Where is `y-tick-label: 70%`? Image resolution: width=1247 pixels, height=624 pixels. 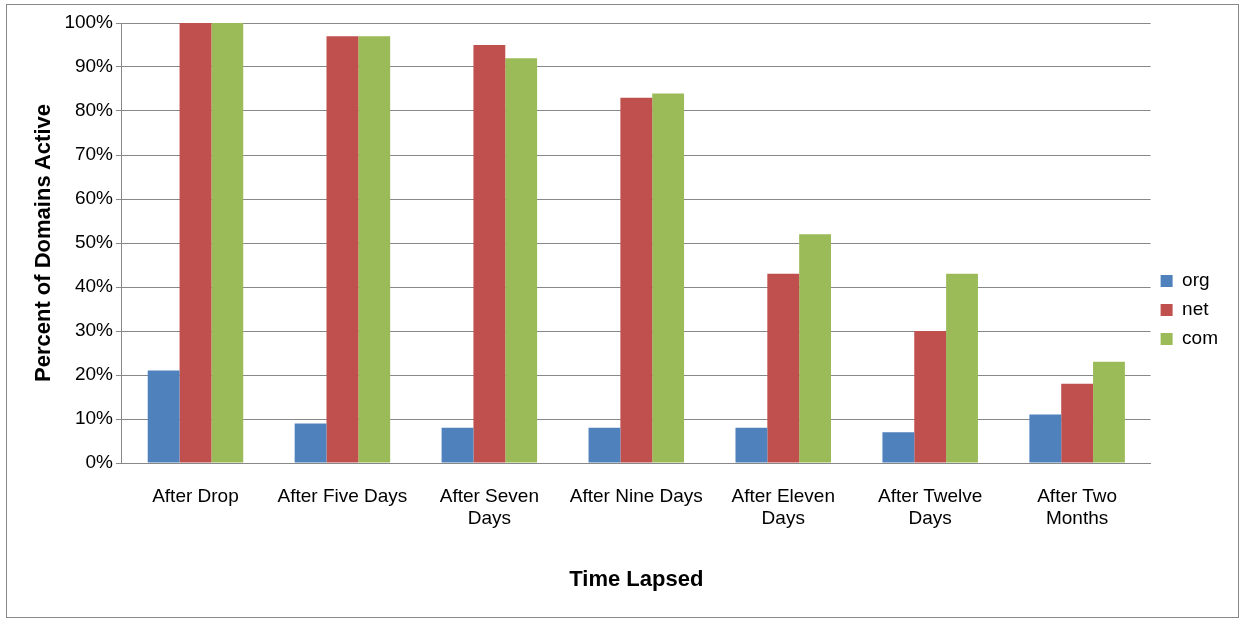 y-tick-label: 70% is located at coordinates (94, 154).